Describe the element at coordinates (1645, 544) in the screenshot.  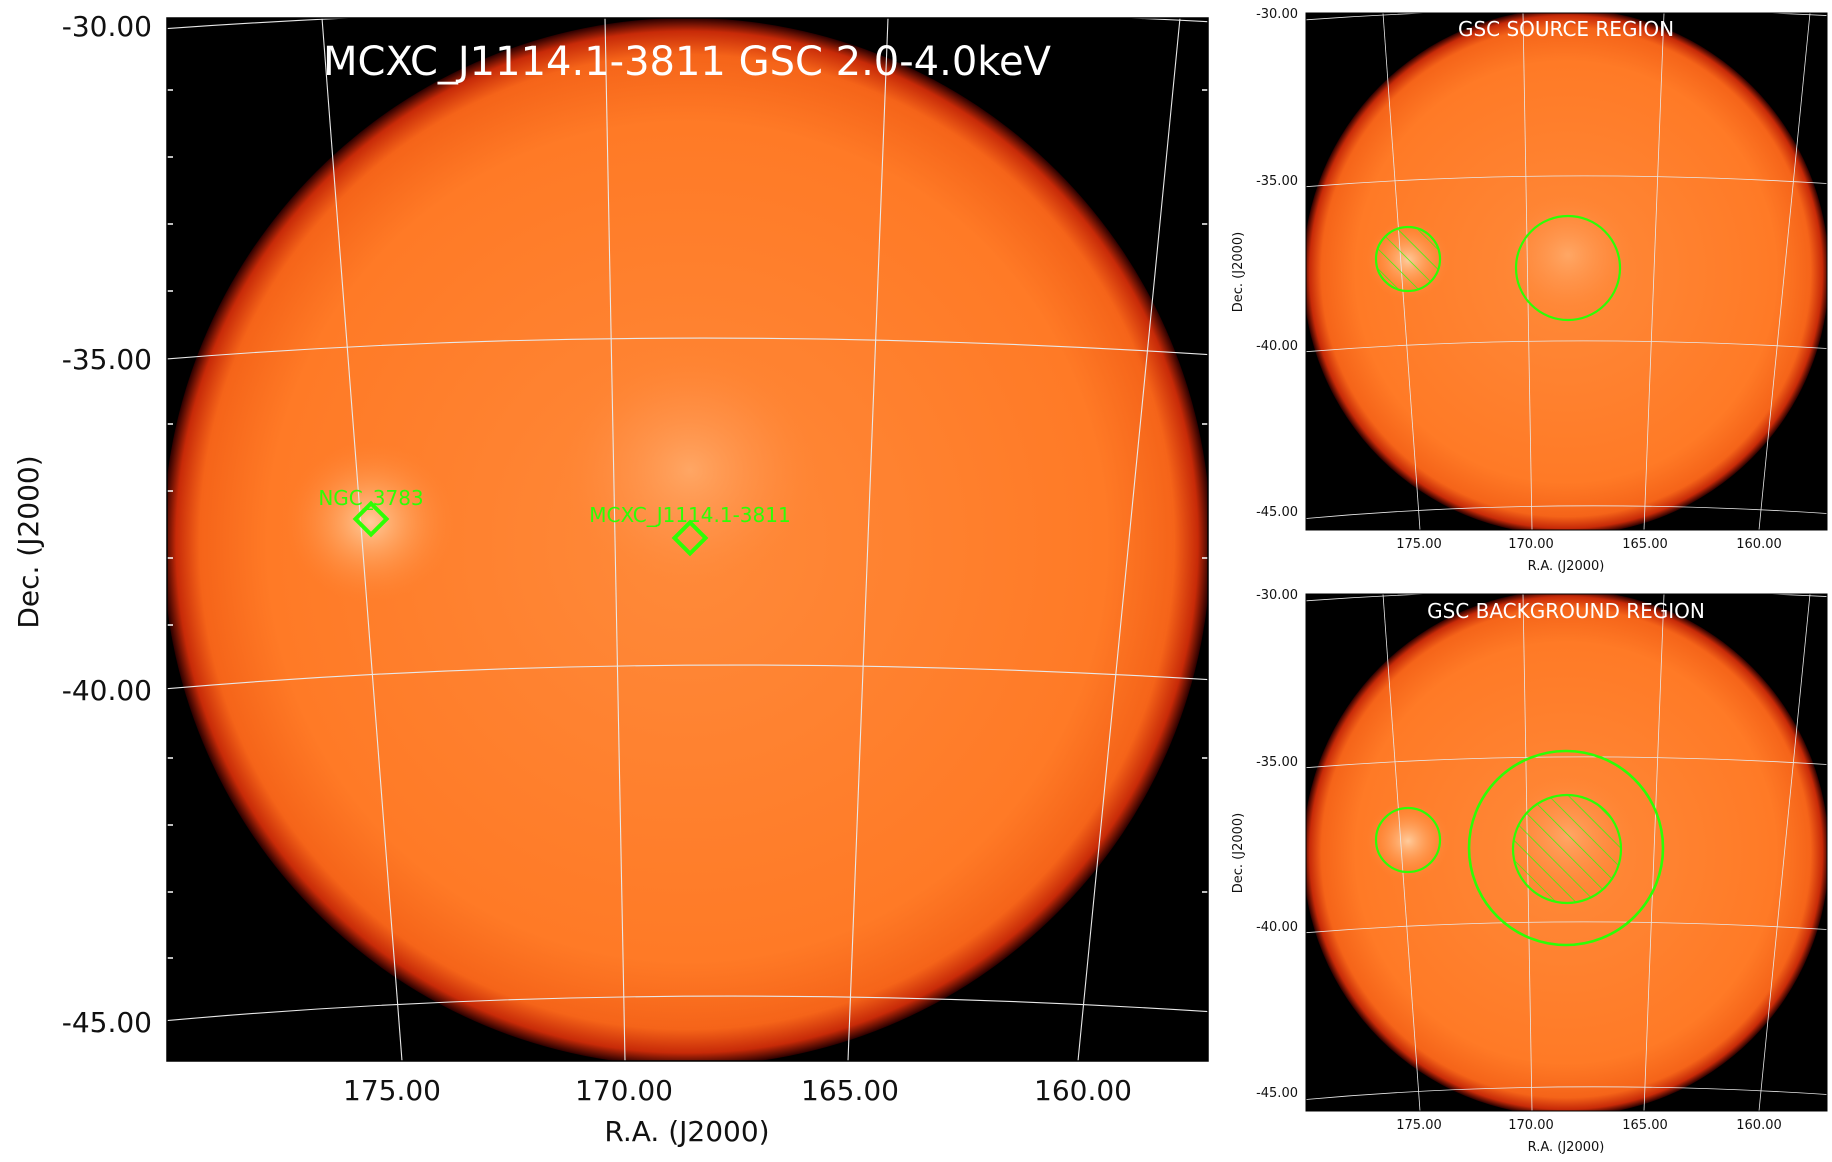
I see `source-ra-tick: 165.00` at that location.